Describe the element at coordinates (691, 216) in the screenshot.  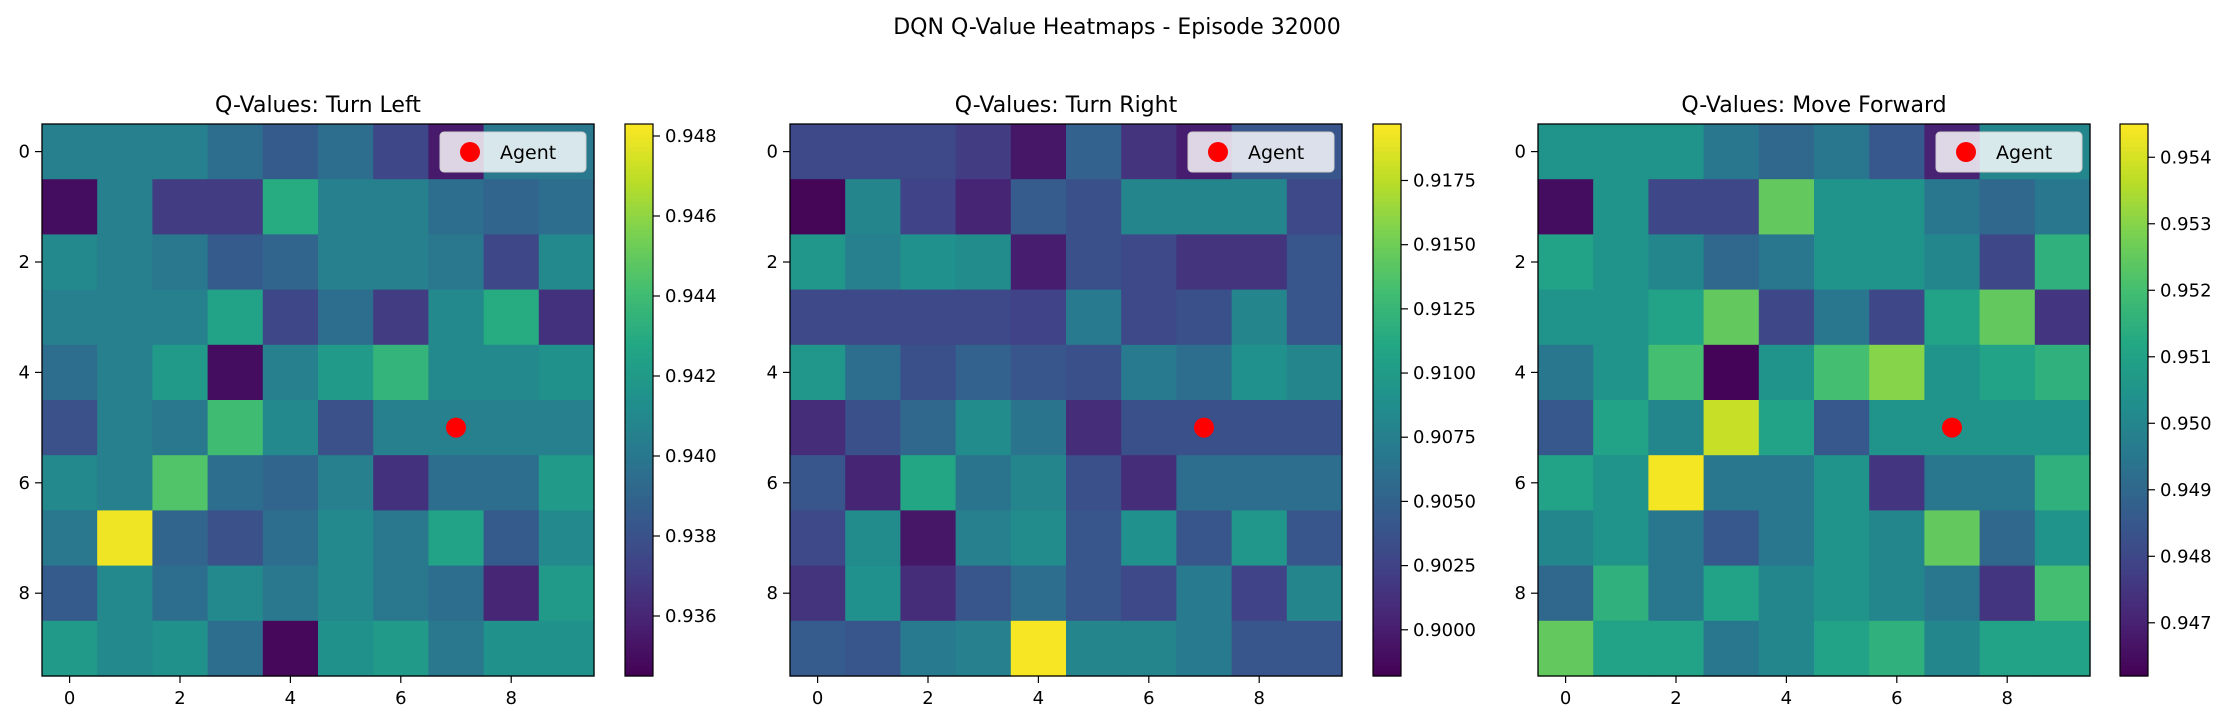
I see `colorbar-tick-label: 0.946` at that location.